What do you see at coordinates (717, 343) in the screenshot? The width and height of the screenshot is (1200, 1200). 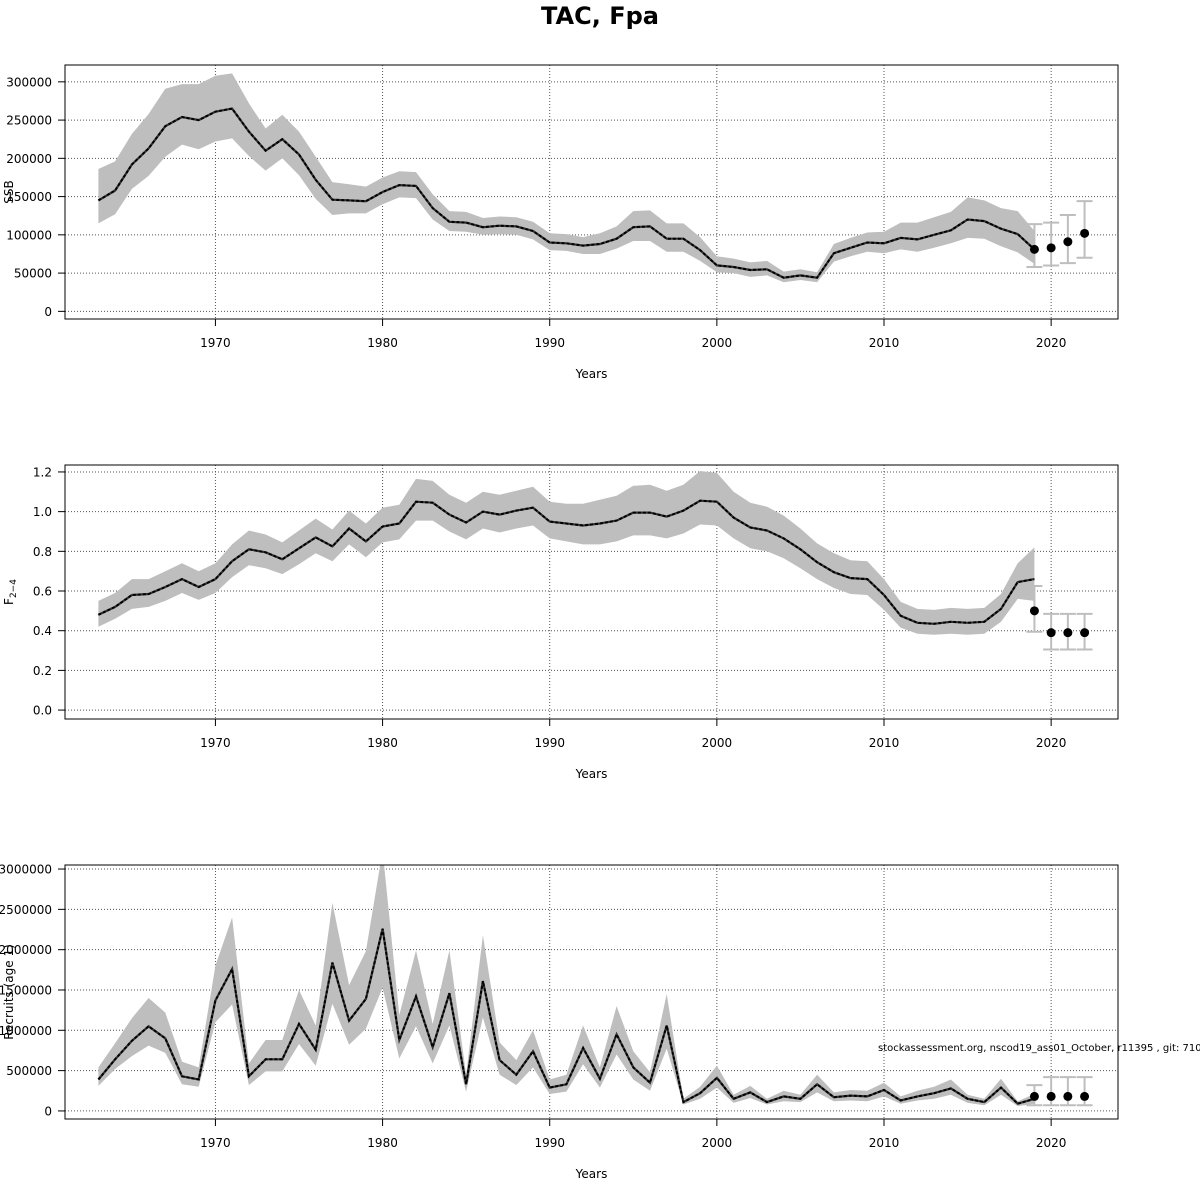 I see `ssb-xtick-label-3: 2000` at bounding box center [717, 343].